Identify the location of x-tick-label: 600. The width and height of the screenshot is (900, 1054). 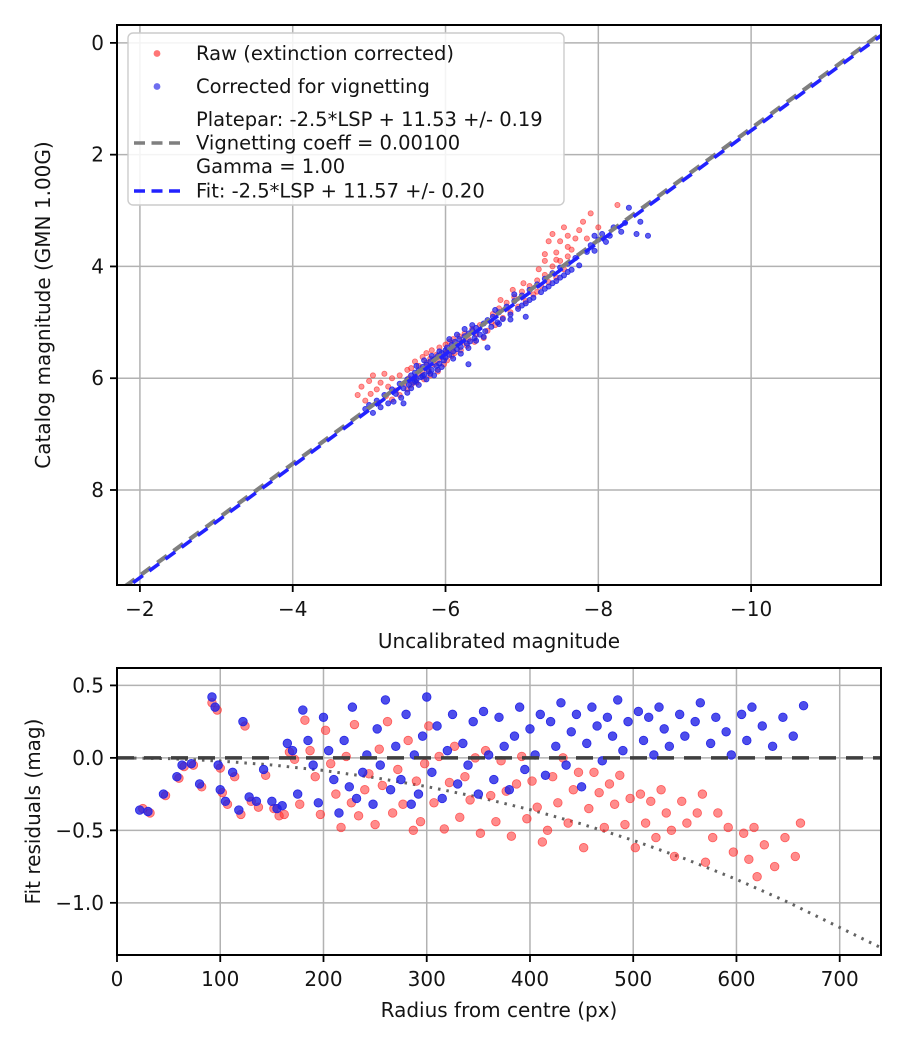
(736, 979).